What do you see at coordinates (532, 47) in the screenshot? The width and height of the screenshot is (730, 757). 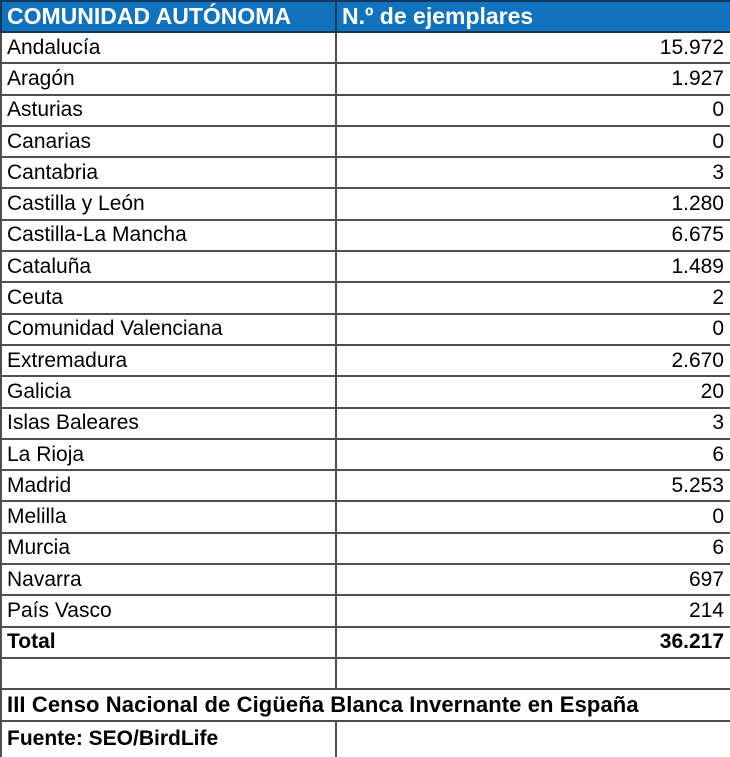 I see `value-cell: 15.972` at bounding box center [532, 47].